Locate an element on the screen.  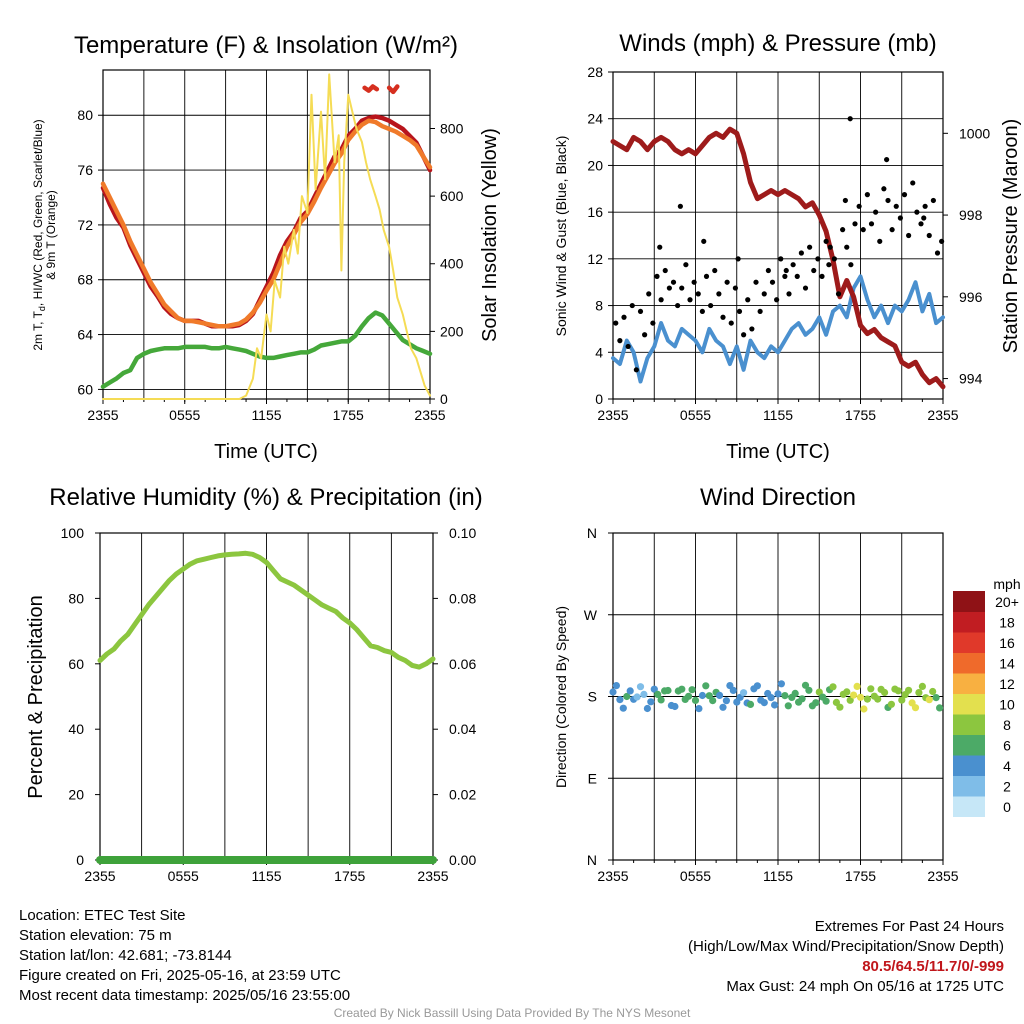
temp-y2tick-label: 200 is located at coordinates (452, 331).